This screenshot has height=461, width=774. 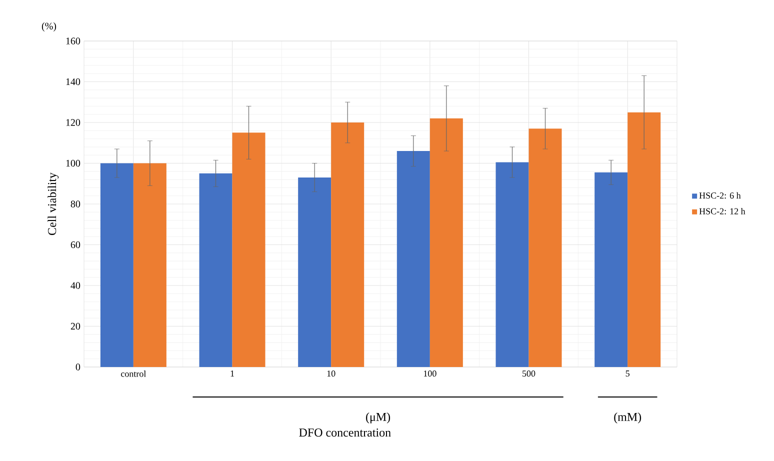 I want to click on legend-label: HSC-2: 6 h, so click(x=720, y=195).